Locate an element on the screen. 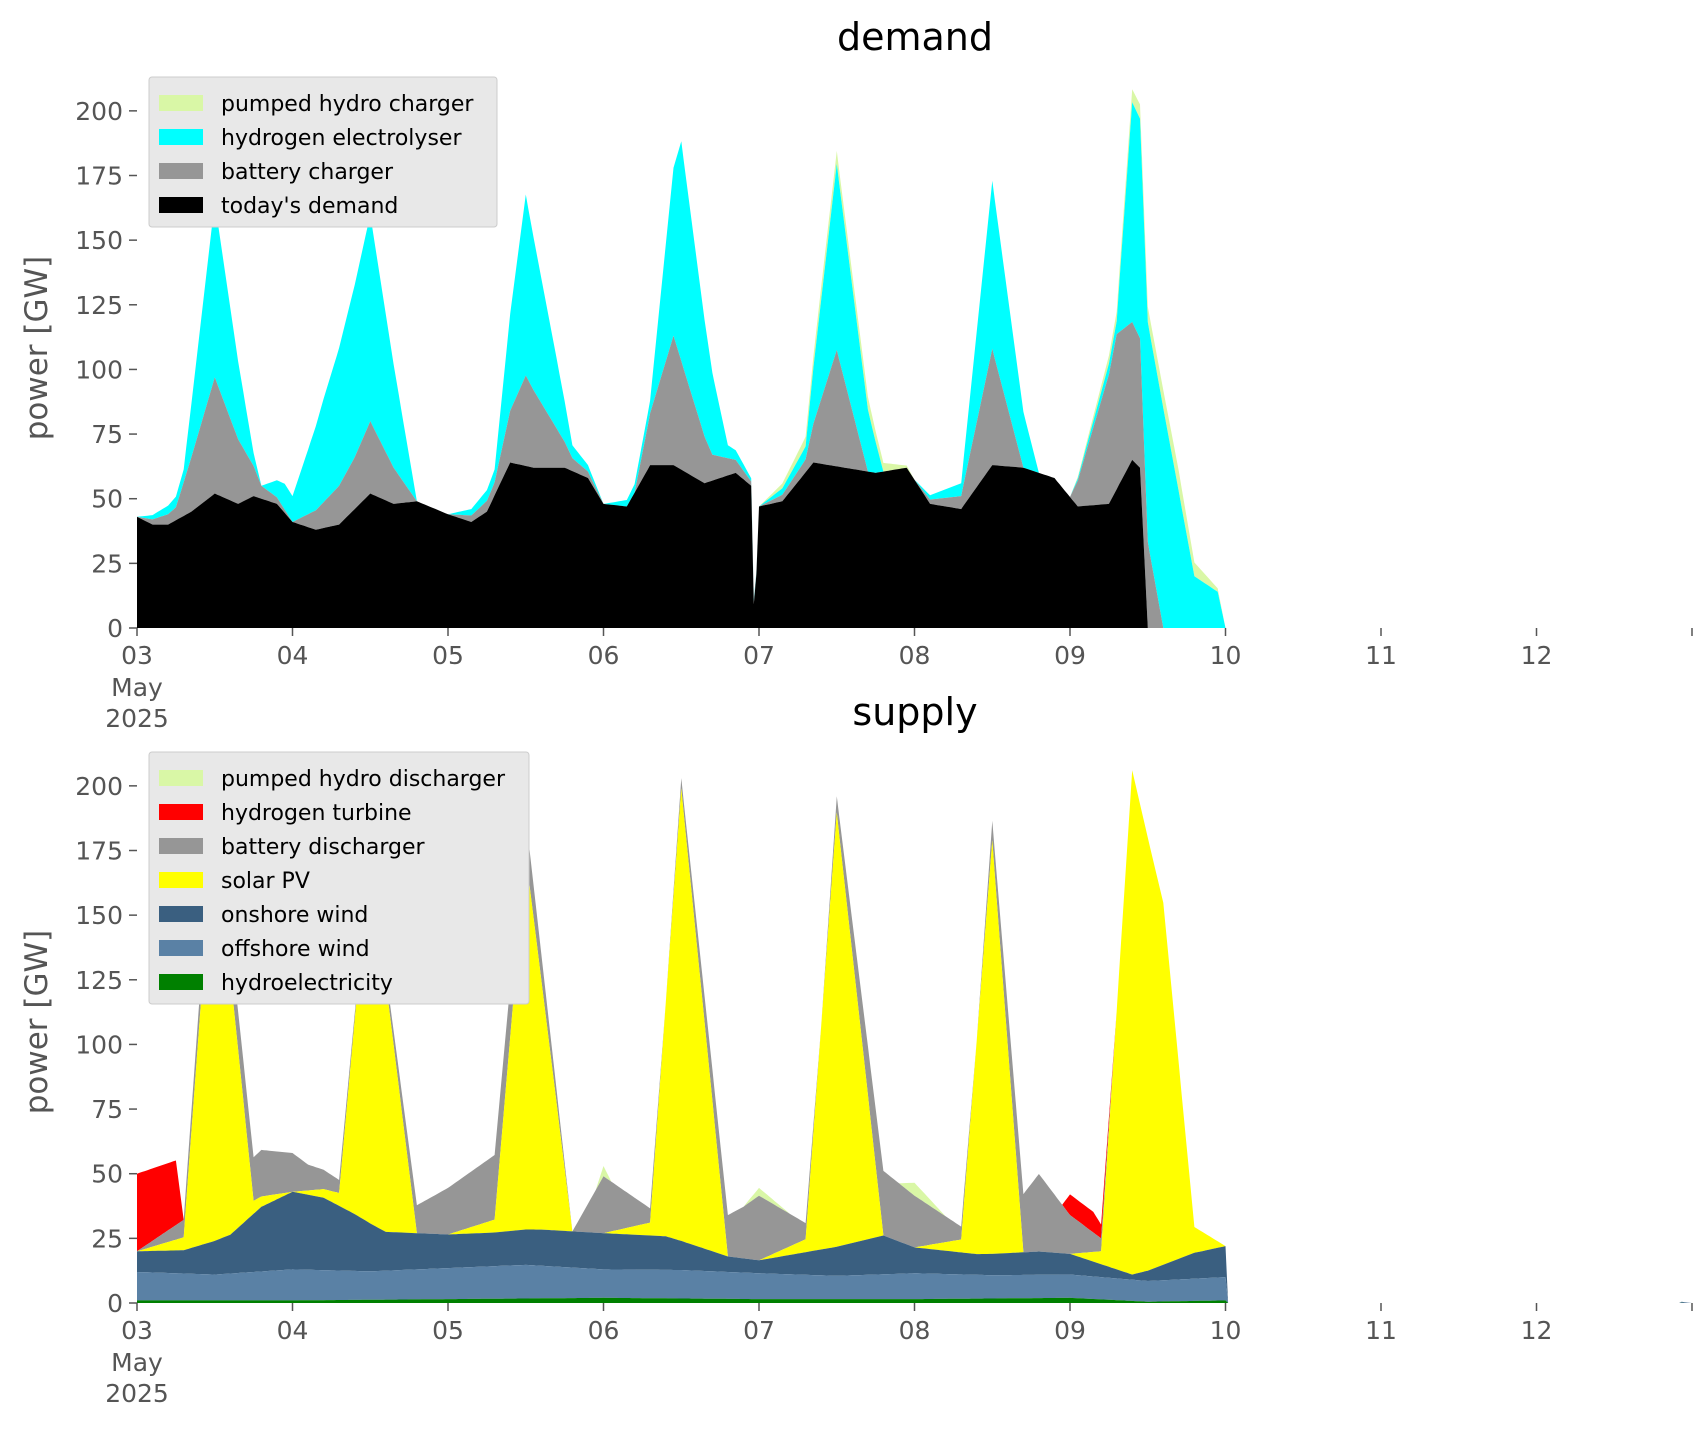 This screenshot has height=1431, width=1706. supply-y-tick-label: 125 is located at coordinates (99, 980).